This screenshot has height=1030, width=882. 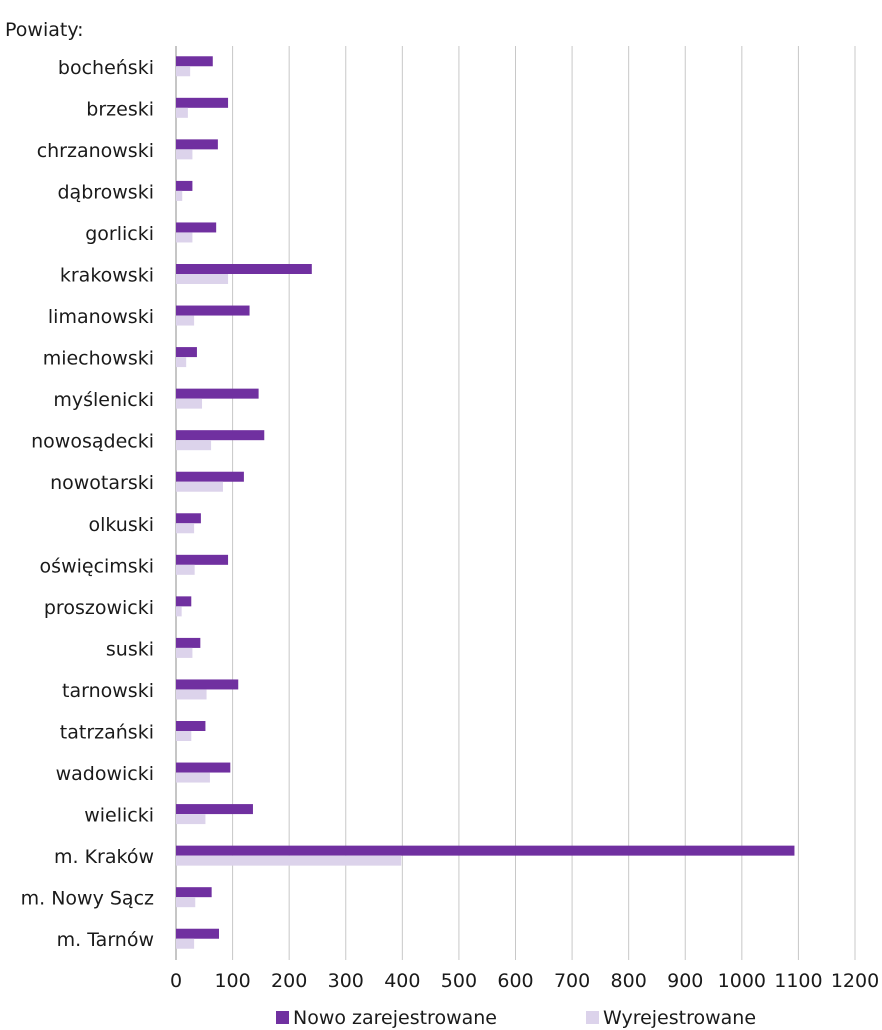 I want to click on category-label: wadowicki, so click(x=105, y=774).